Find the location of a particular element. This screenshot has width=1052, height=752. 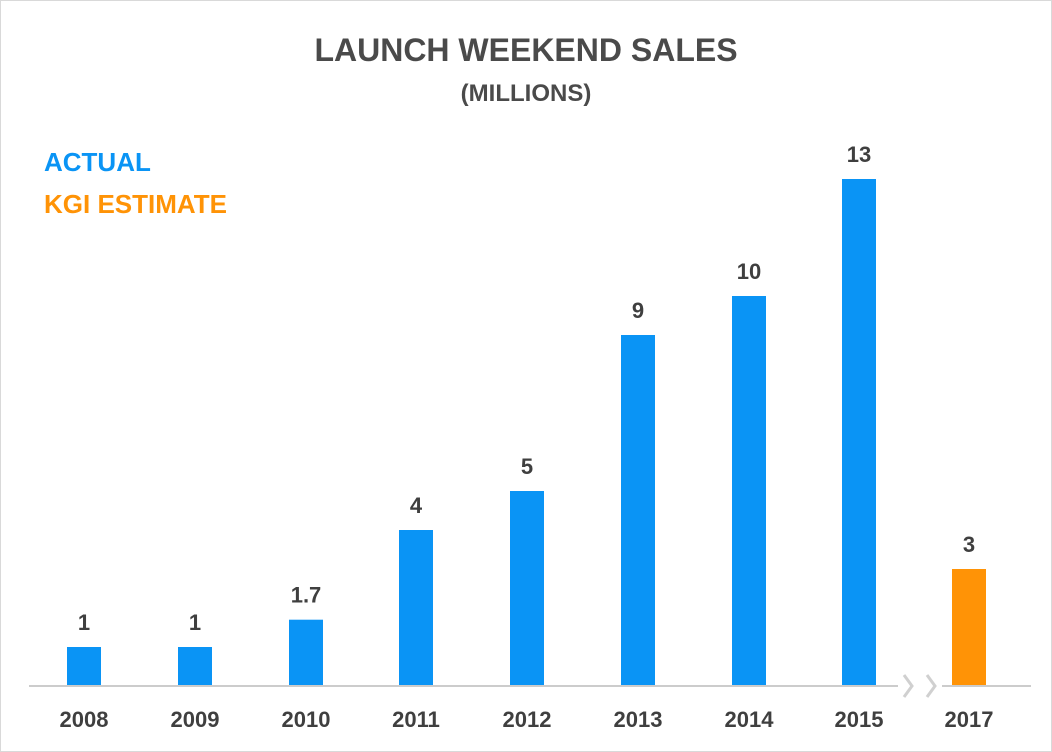

data-label-2012: 5 is located at coordinates (527, 466).